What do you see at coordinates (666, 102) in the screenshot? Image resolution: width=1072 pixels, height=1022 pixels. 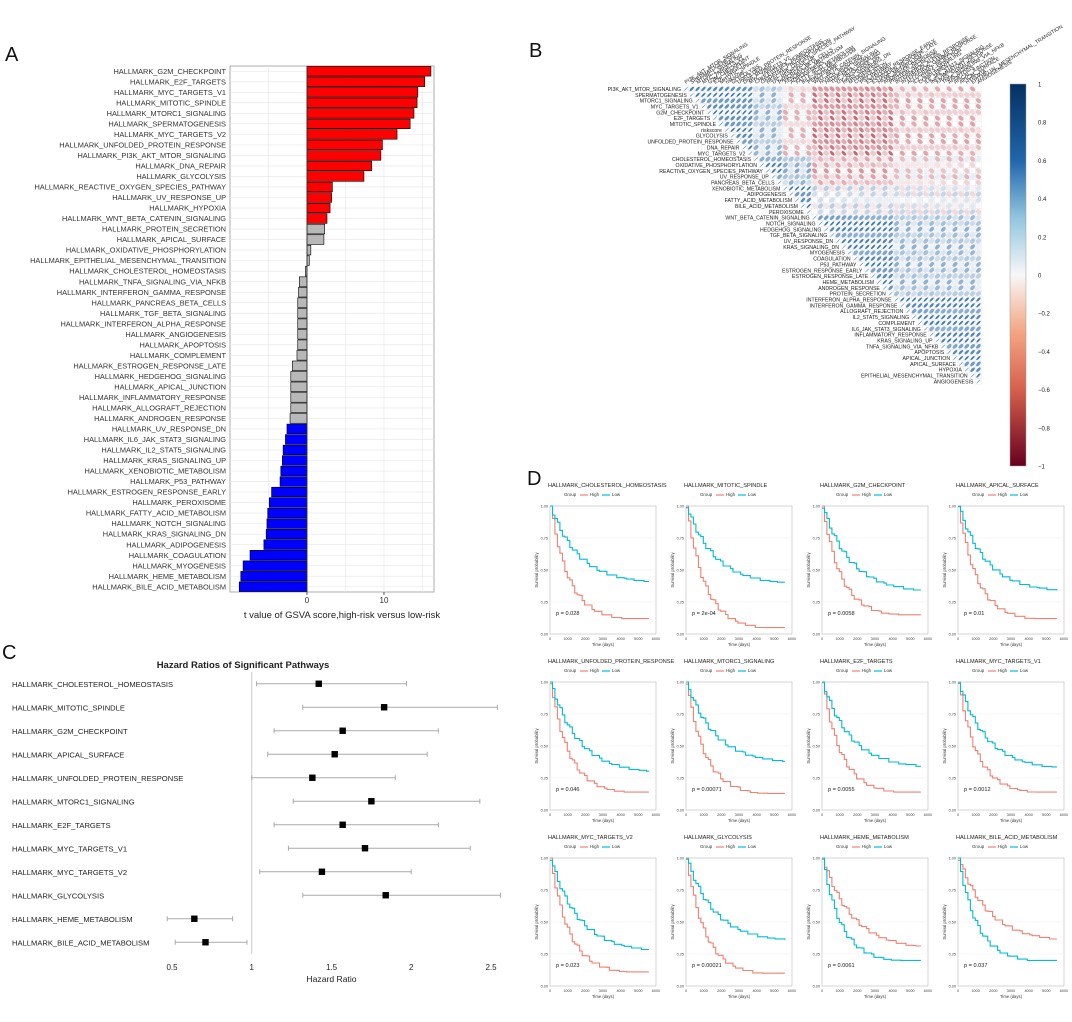 I see `row-label: MTORC1_SIGNALING` at bounding box center [666, 102].